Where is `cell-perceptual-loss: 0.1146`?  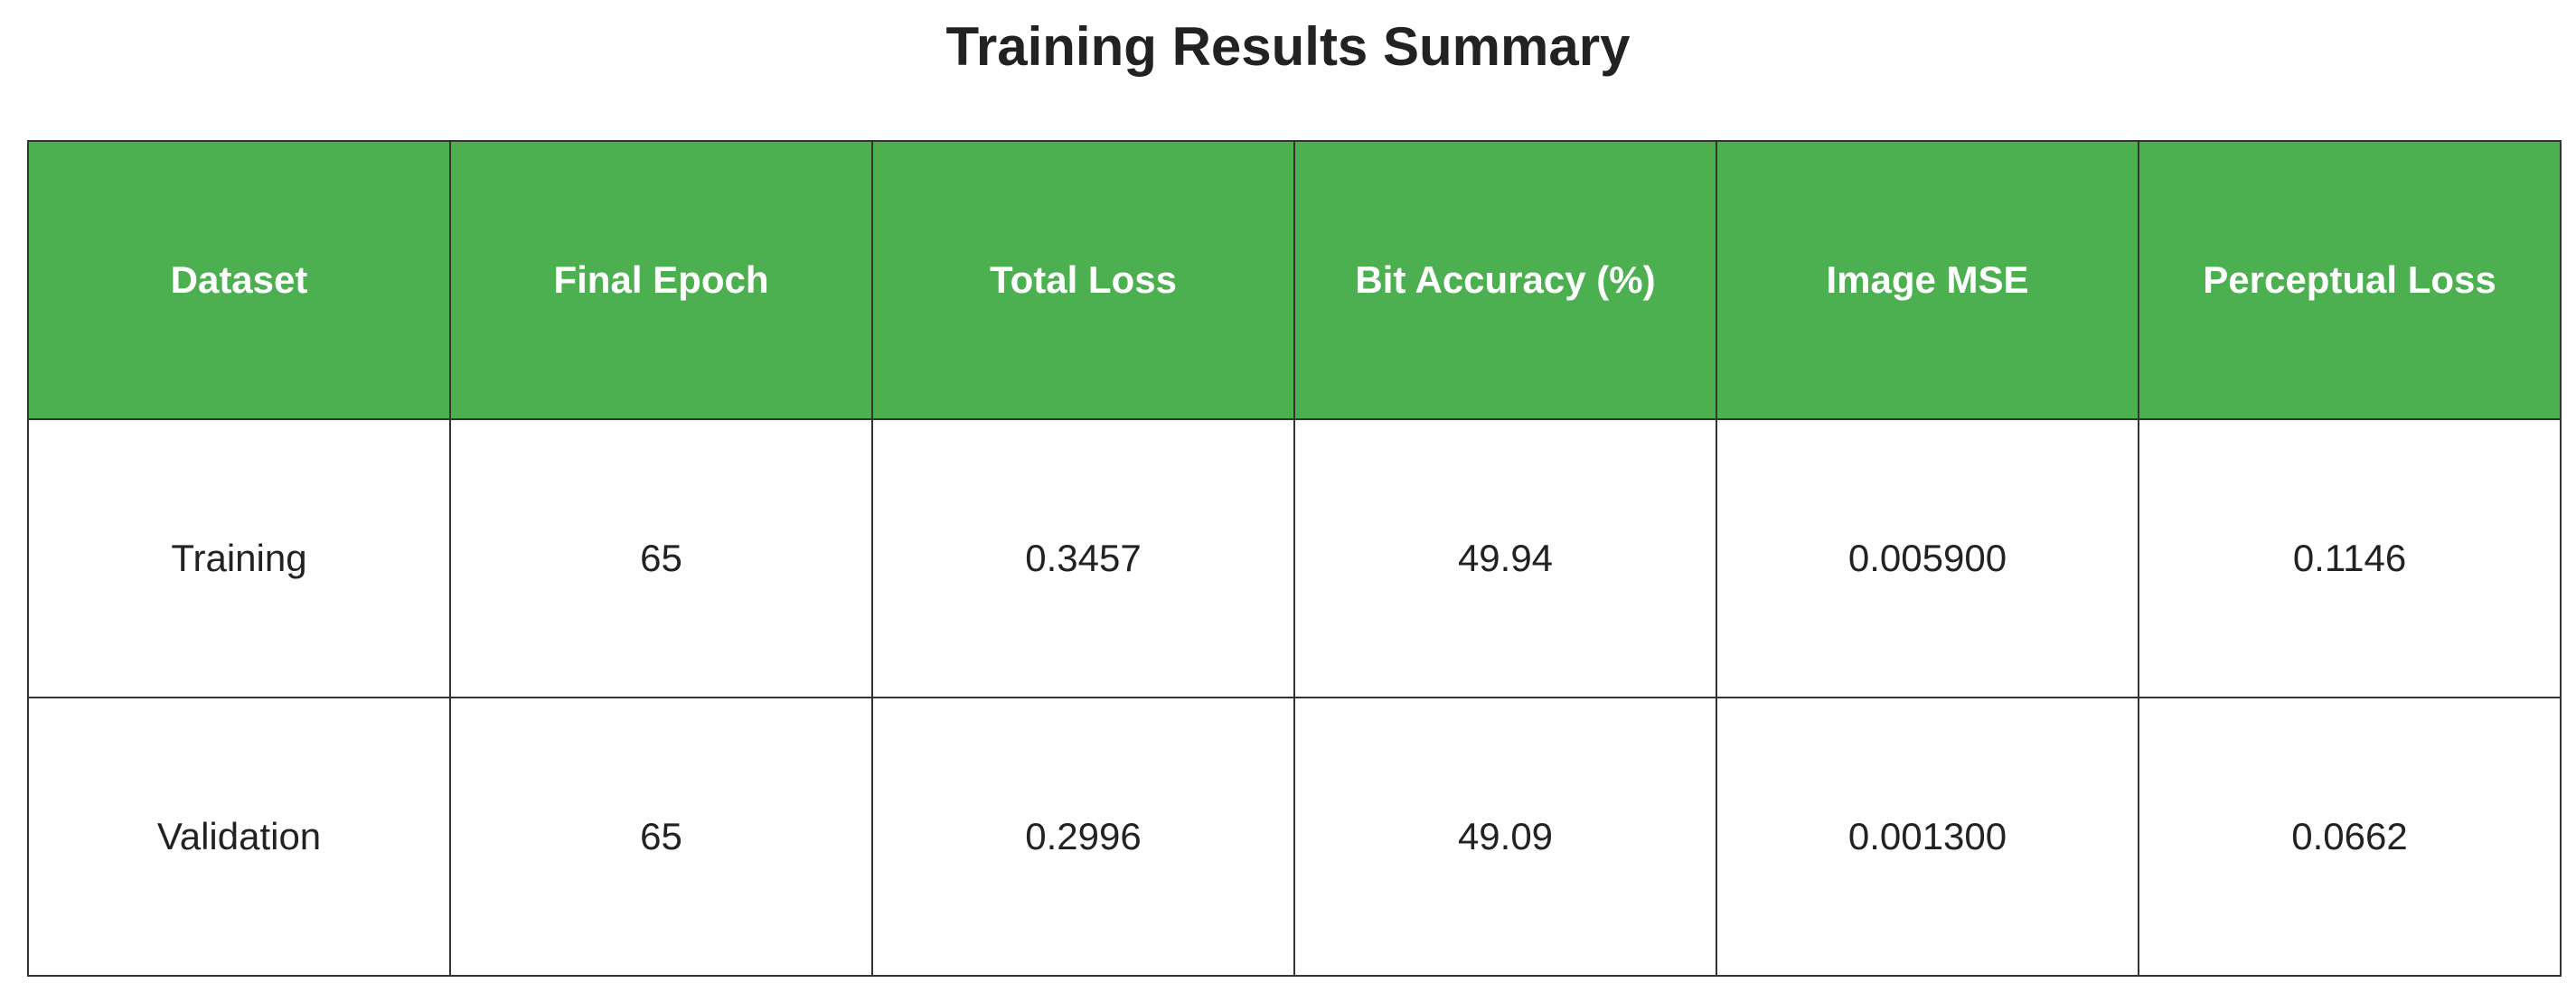 cell-perceptual-loss: 0.1146 is located at coordinates (2350, 558).